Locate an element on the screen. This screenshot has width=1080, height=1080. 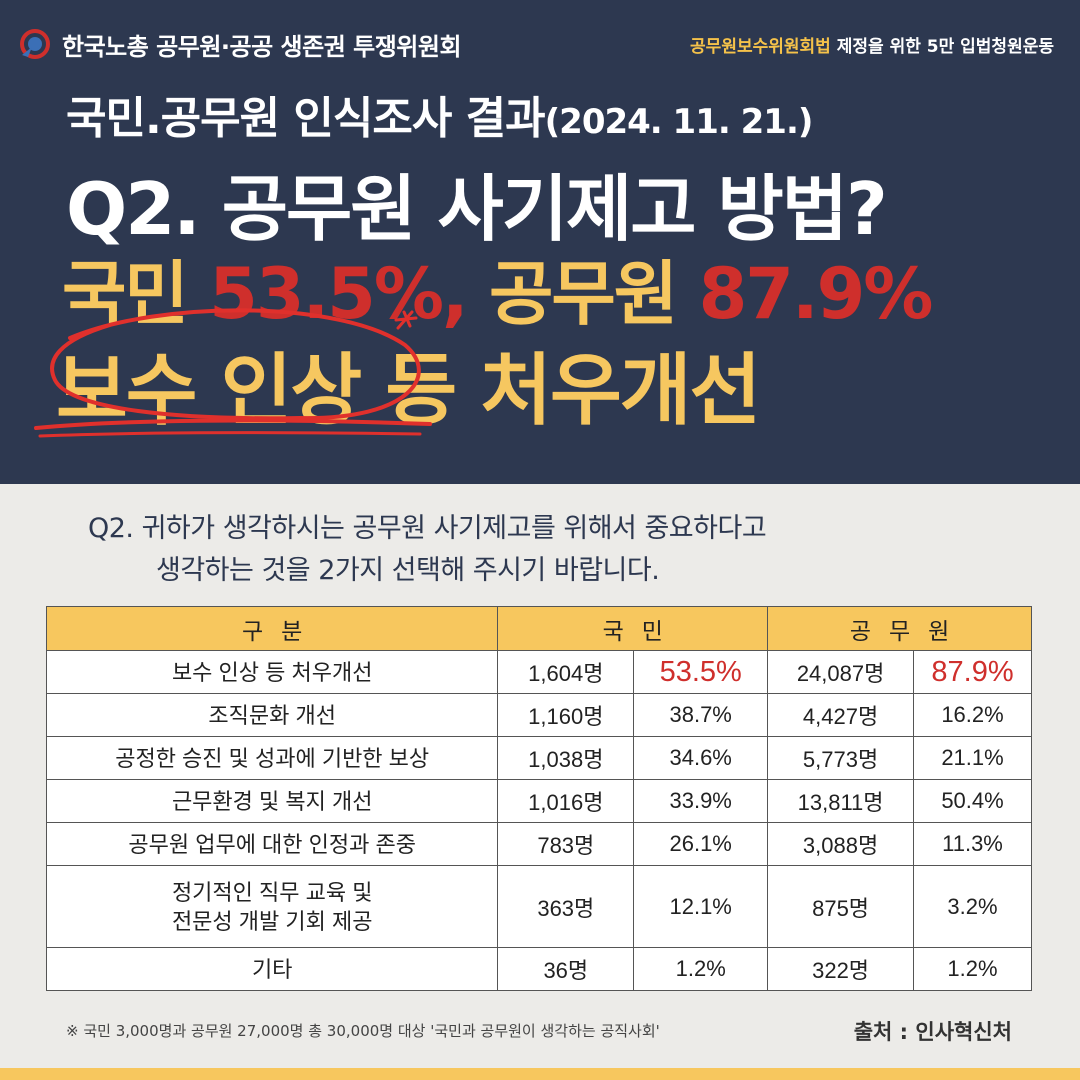
official-pct: 11.3% is located at coordinates (972, 844).